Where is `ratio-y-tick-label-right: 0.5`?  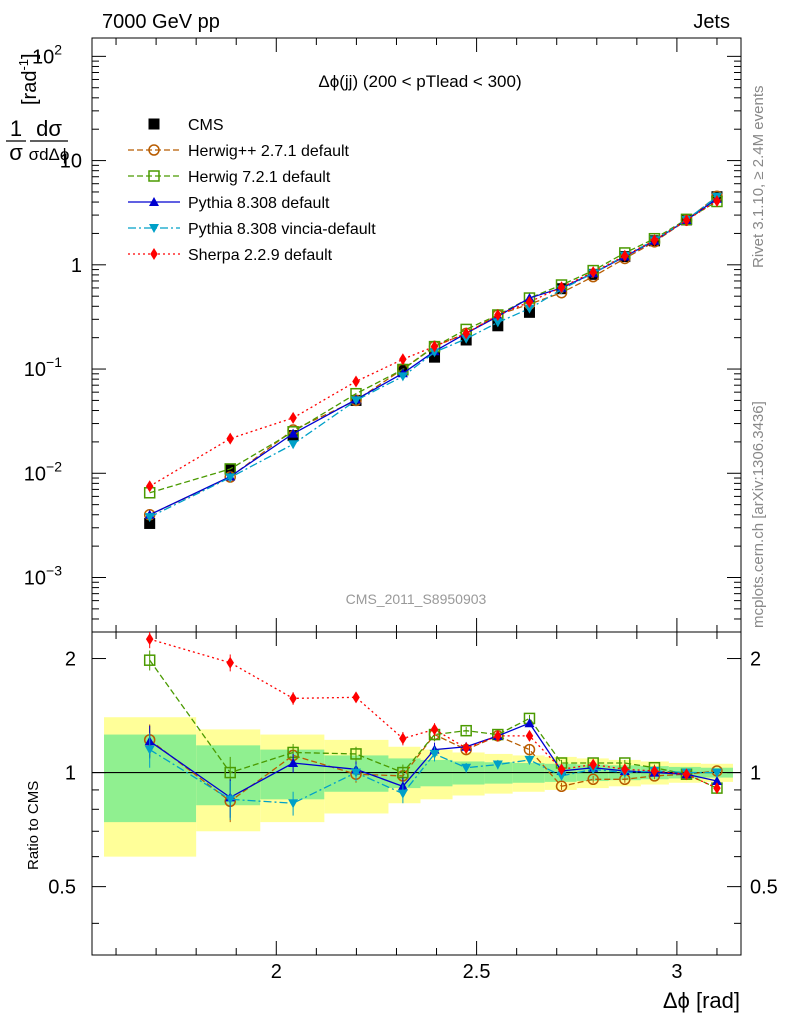
ratio-y-tick-label-right: 0.5 is located at coordinates (764, 888).